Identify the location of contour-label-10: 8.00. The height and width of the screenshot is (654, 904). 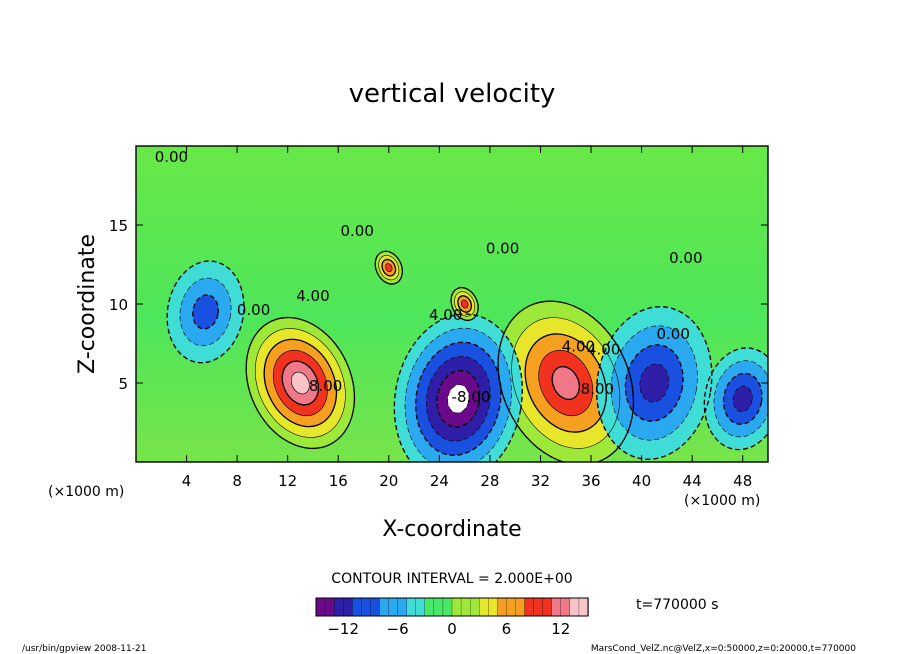
(597, 389).